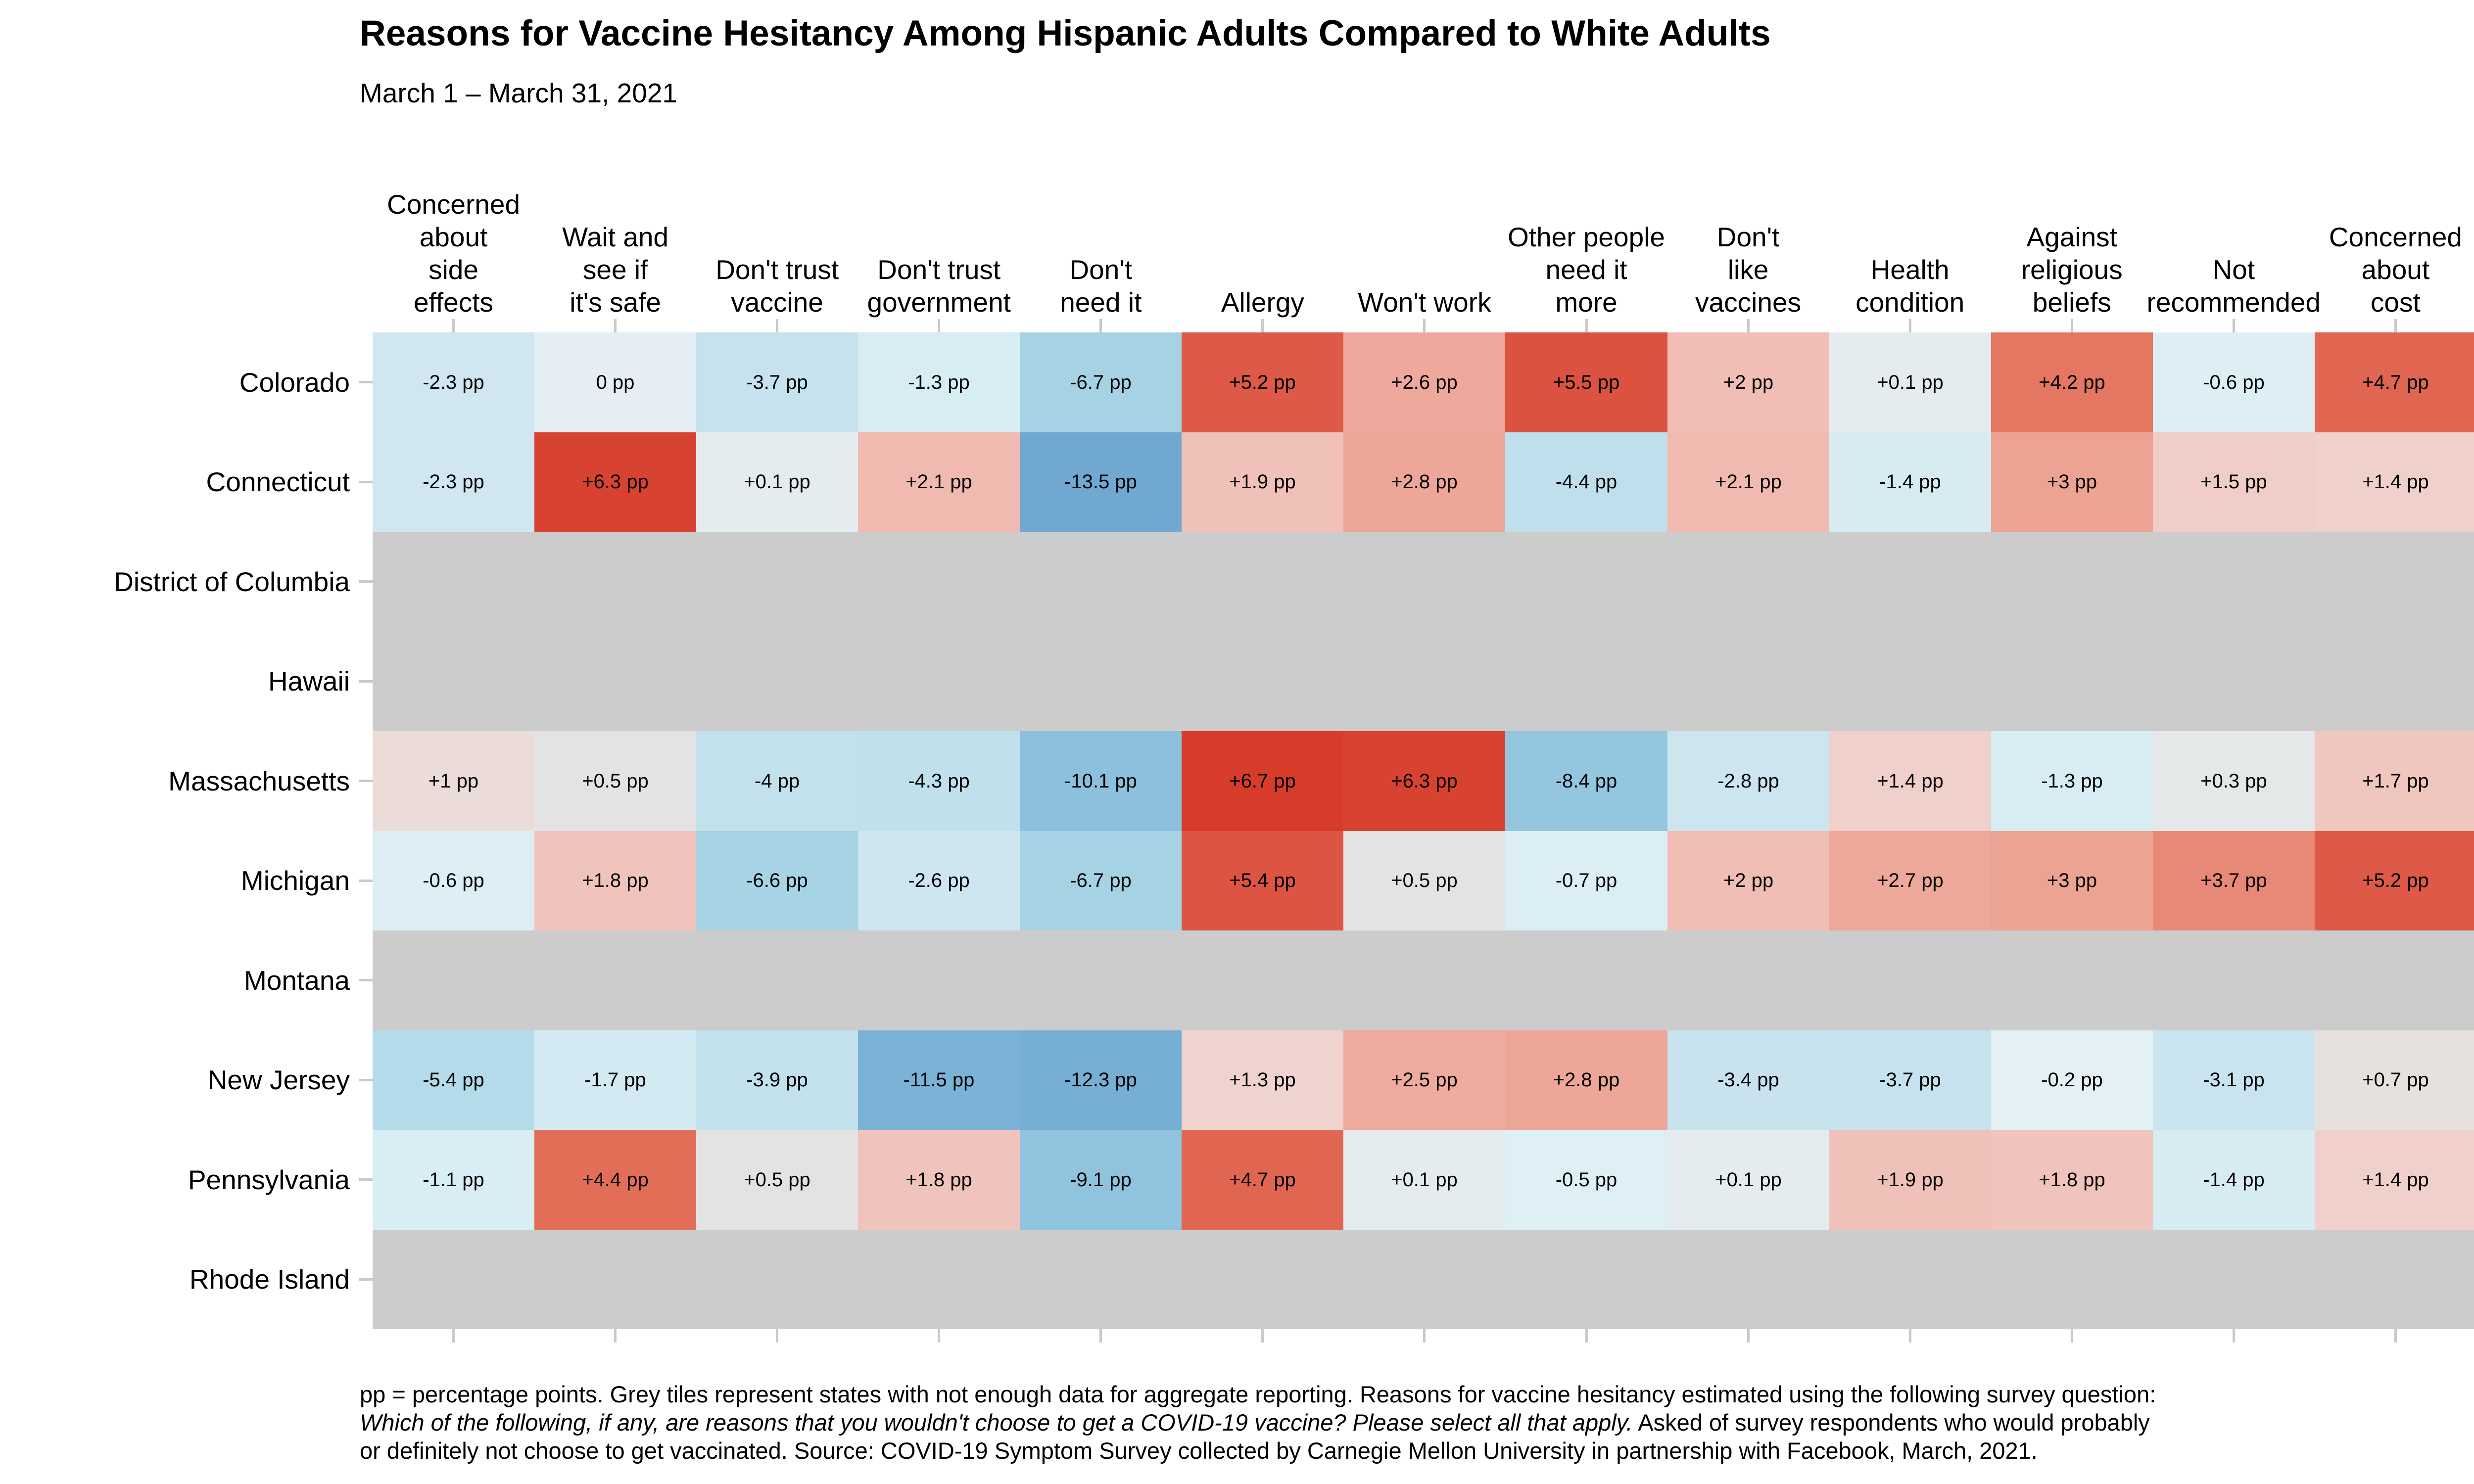 The width and height of the screenshot is (2474, 1484). What do you see at coordinates (1101, 482) in the screenshot?
I see `heatmap-cell: -13.5 pp` at bounding box center [1101, 482].